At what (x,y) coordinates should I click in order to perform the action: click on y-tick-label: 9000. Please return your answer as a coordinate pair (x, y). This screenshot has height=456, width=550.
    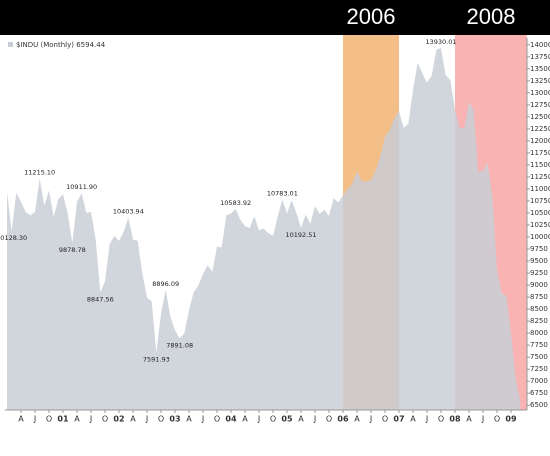
    Looking at the image, I should click on (539, 285).